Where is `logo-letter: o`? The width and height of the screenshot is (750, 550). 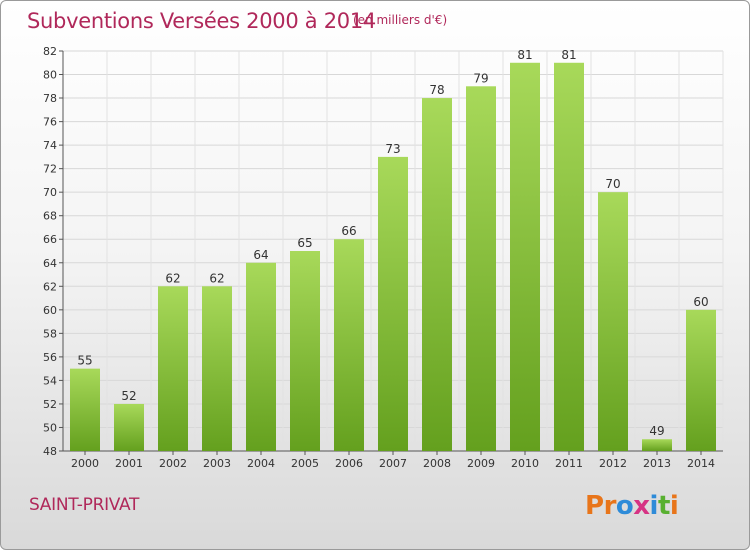 logo-letter: o is located at coordinates (624, 506).